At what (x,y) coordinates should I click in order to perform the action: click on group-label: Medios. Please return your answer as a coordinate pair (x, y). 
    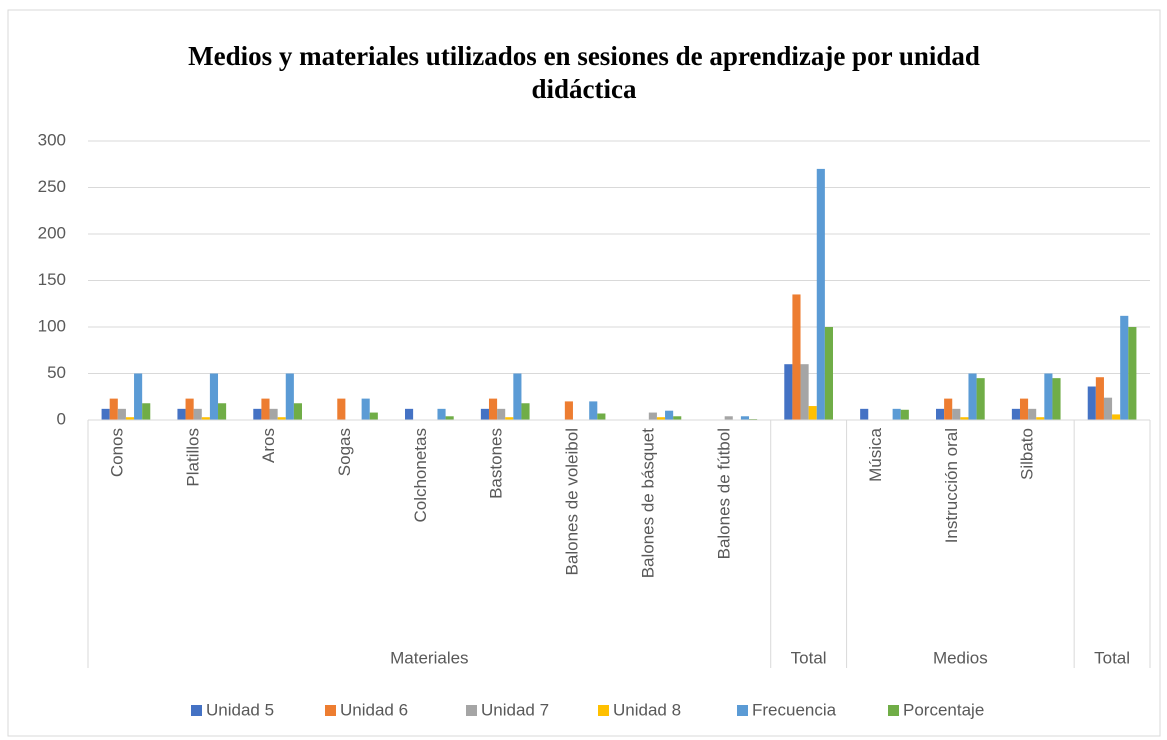
    Looking at the image, I should click on (960, 657).